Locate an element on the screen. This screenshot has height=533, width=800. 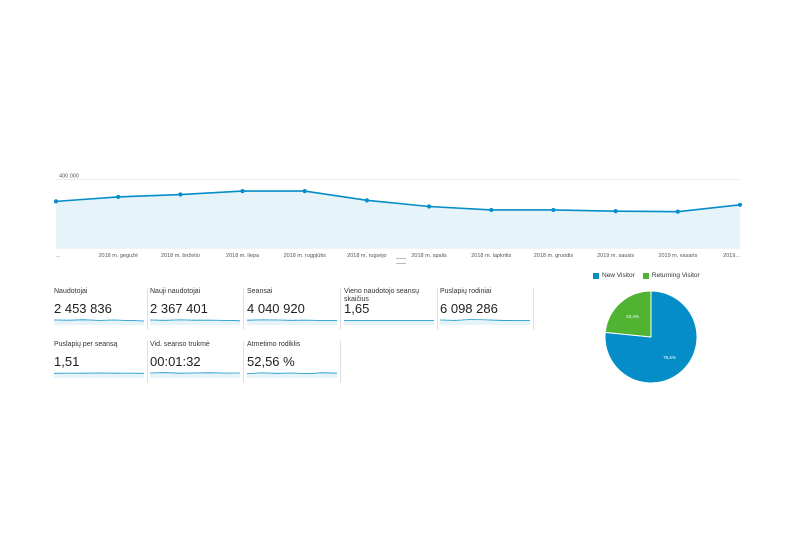
metric-tile-users: Naudotojai 2 453 836 is located at coordinates (101, 309).